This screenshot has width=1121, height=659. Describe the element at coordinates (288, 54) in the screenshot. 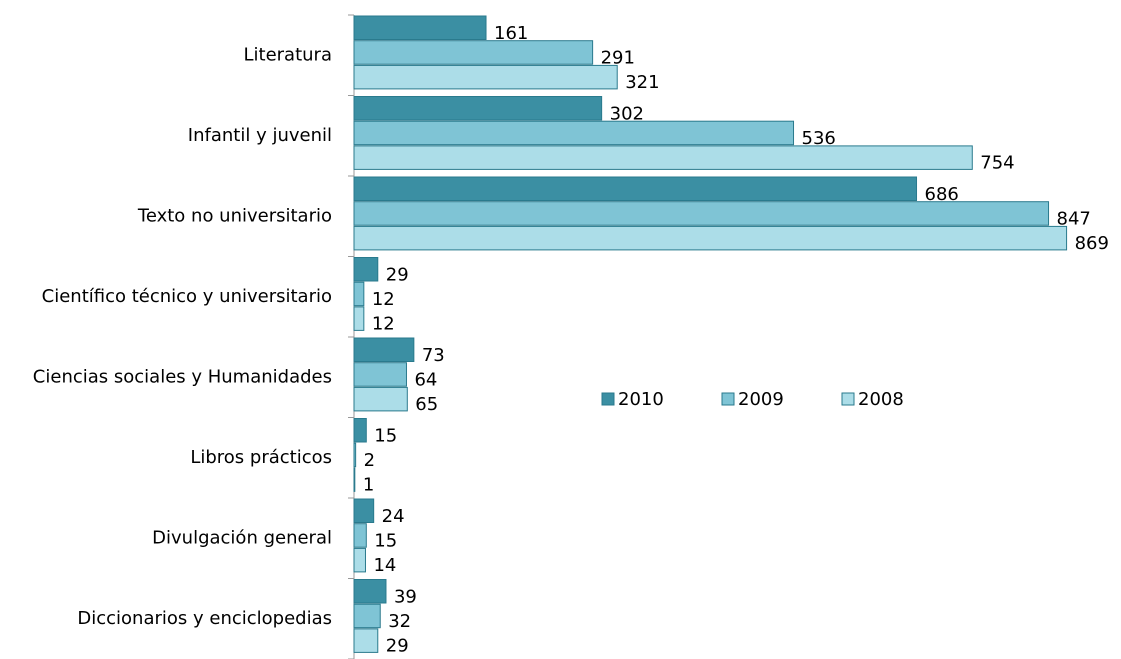

I see `category-label: Literatura` at that location.